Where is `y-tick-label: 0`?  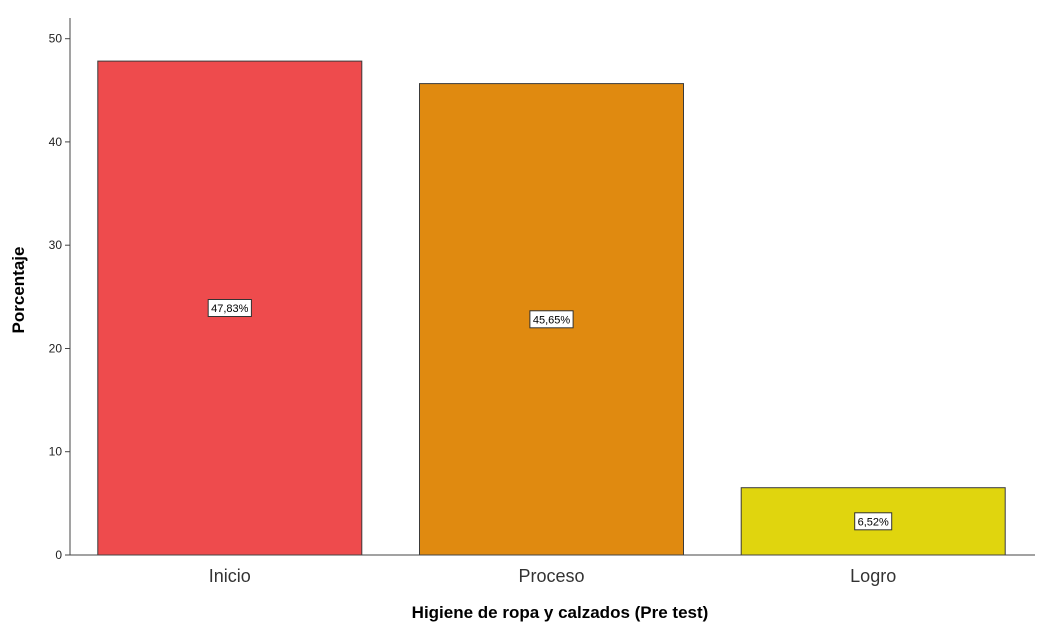 y-tick-label: 0 is located at coordinates (58, 555).